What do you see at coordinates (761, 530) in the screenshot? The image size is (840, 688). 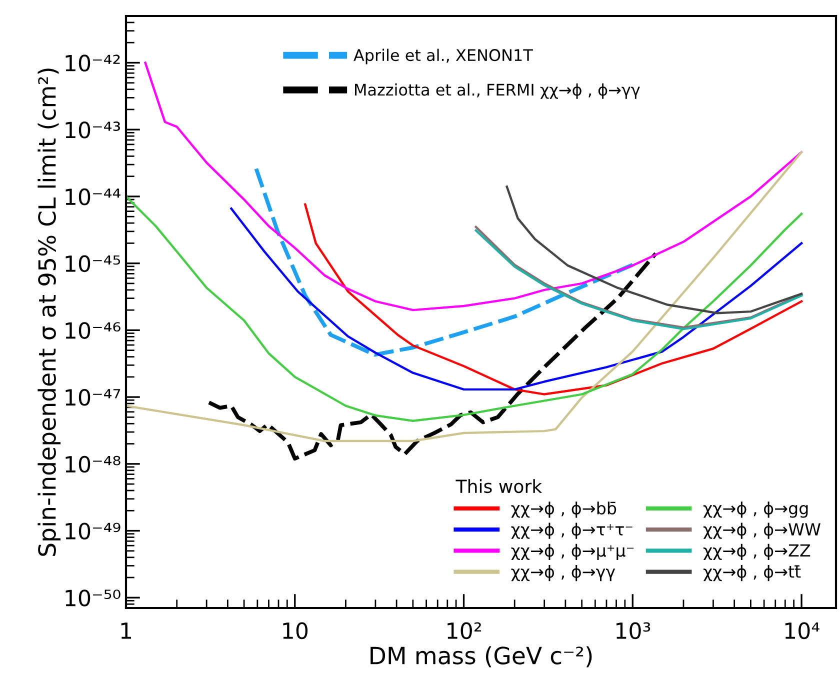 I see `legend-label: χχ→ϕ , ϕ→WW` at bounding box center [761, 530].